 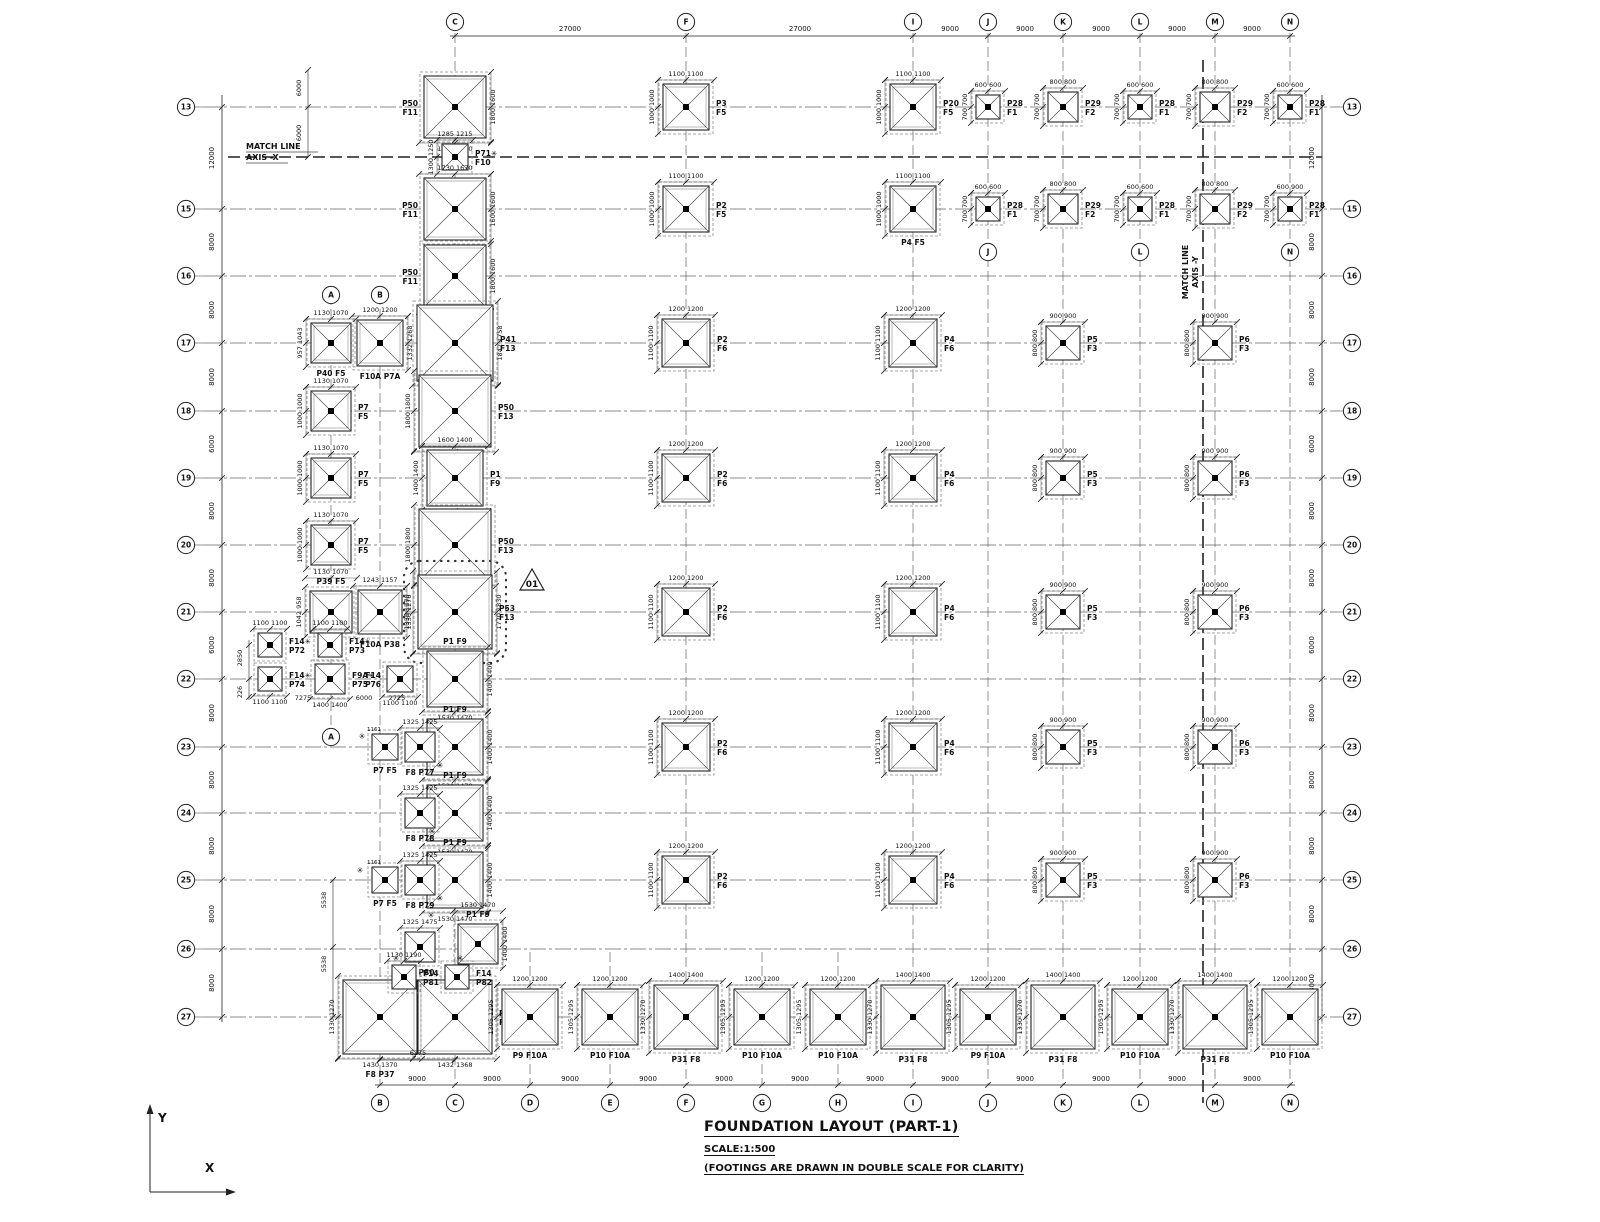 I want to click on row-bubble-left-18: 18, so click(x=186, y=411).